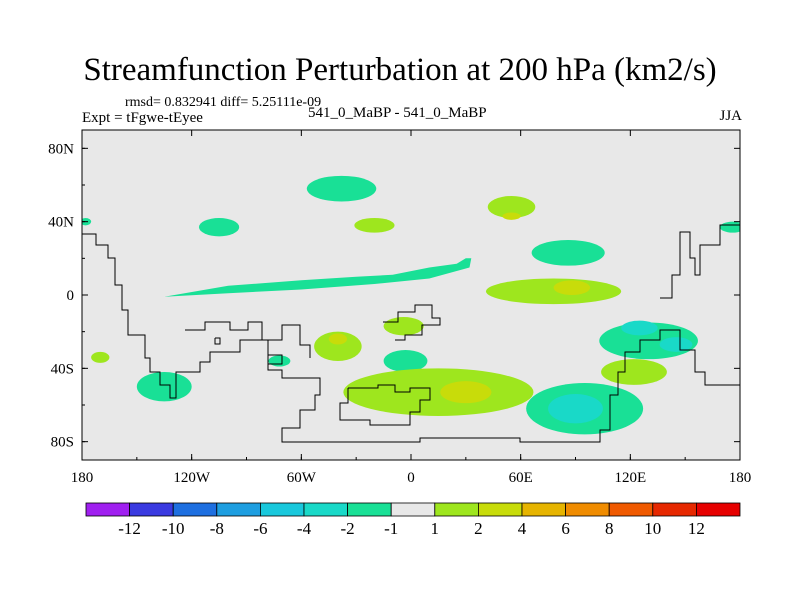  I want to click on colorbar-label-13: 12, so click(696, 528).